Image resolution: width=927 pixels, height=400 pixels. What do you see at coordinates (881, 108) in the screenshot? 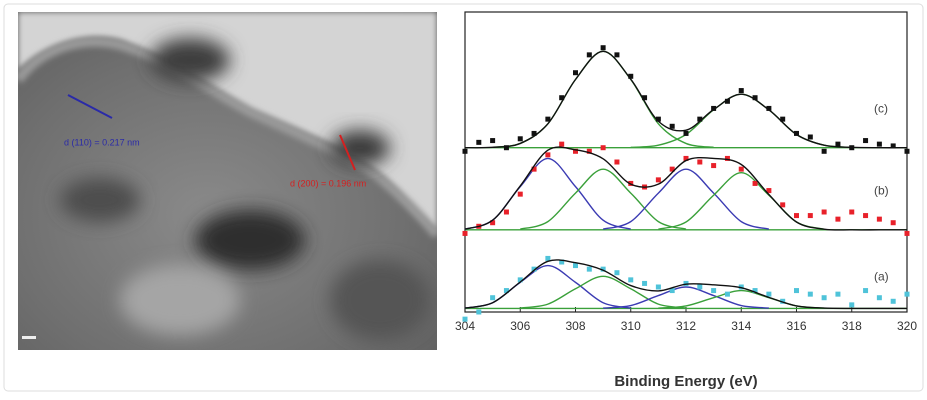
I see `series-label: (c)` at bounding box center [881, 108].